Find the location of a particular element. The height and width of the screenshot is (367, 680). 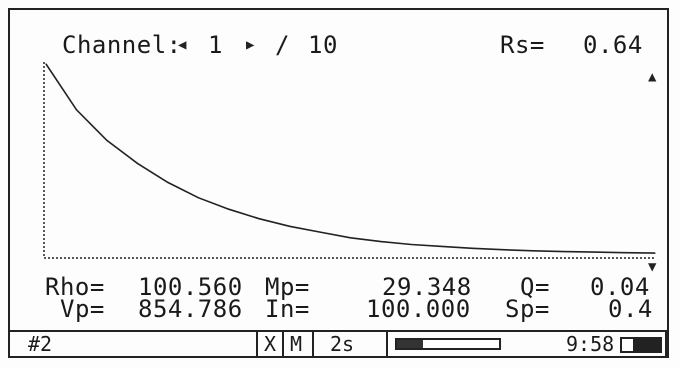

scroll-down-icon: ▼ is located at coordinates (652, 267).